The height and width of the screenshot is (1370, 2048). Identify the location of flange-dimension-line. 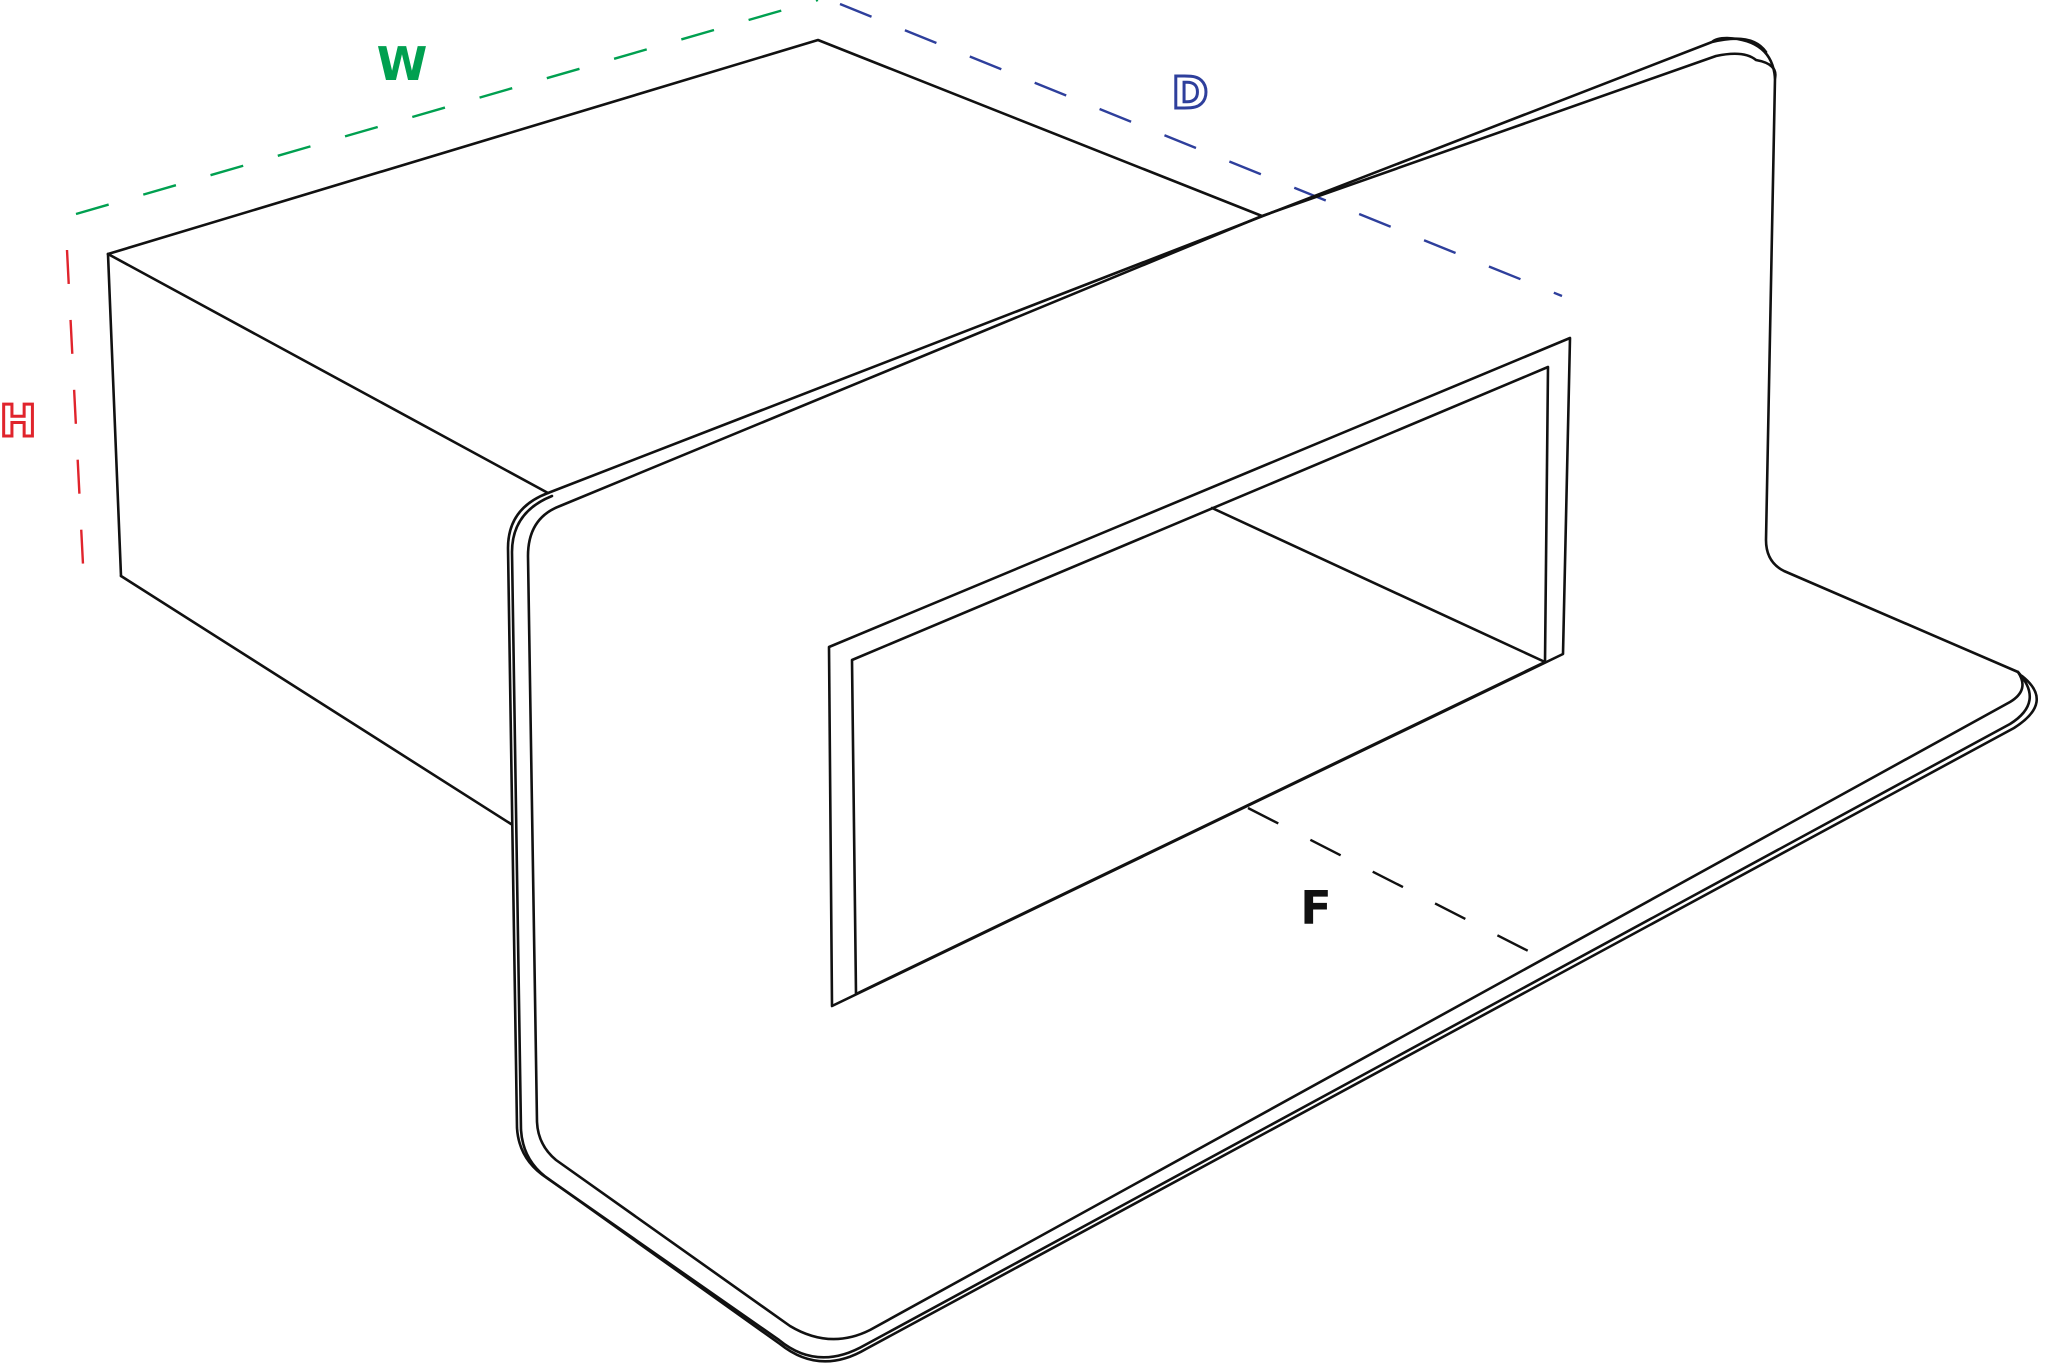
(1394, 882).